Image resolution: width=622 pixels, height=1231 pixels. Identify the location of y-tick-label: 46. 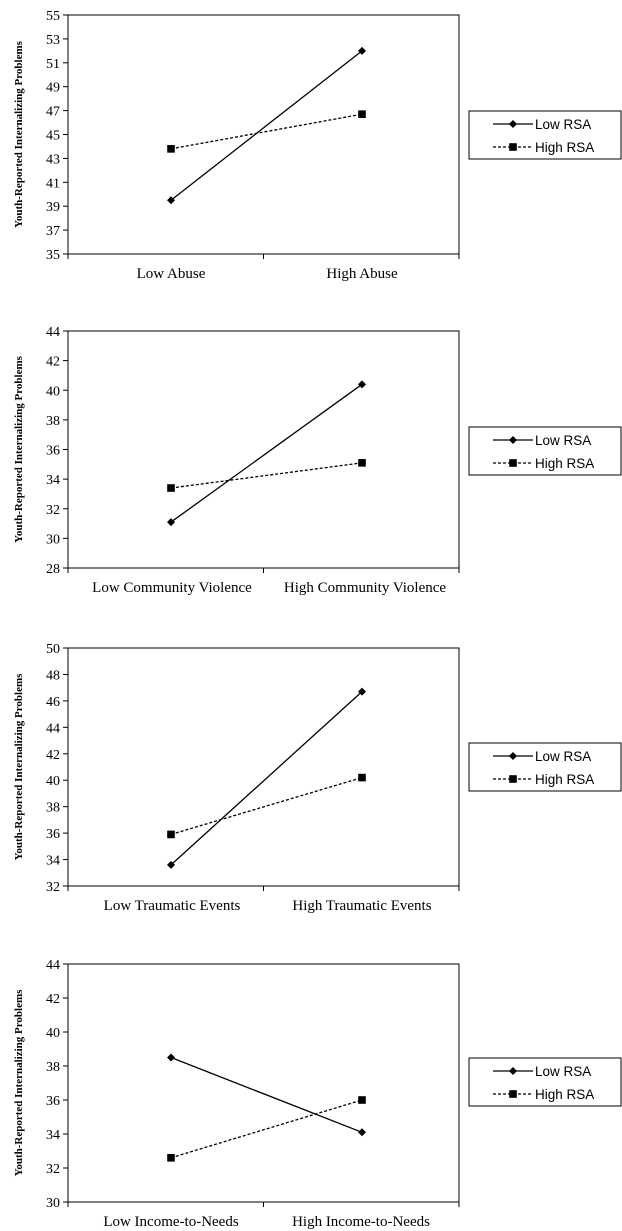
(53, 702).